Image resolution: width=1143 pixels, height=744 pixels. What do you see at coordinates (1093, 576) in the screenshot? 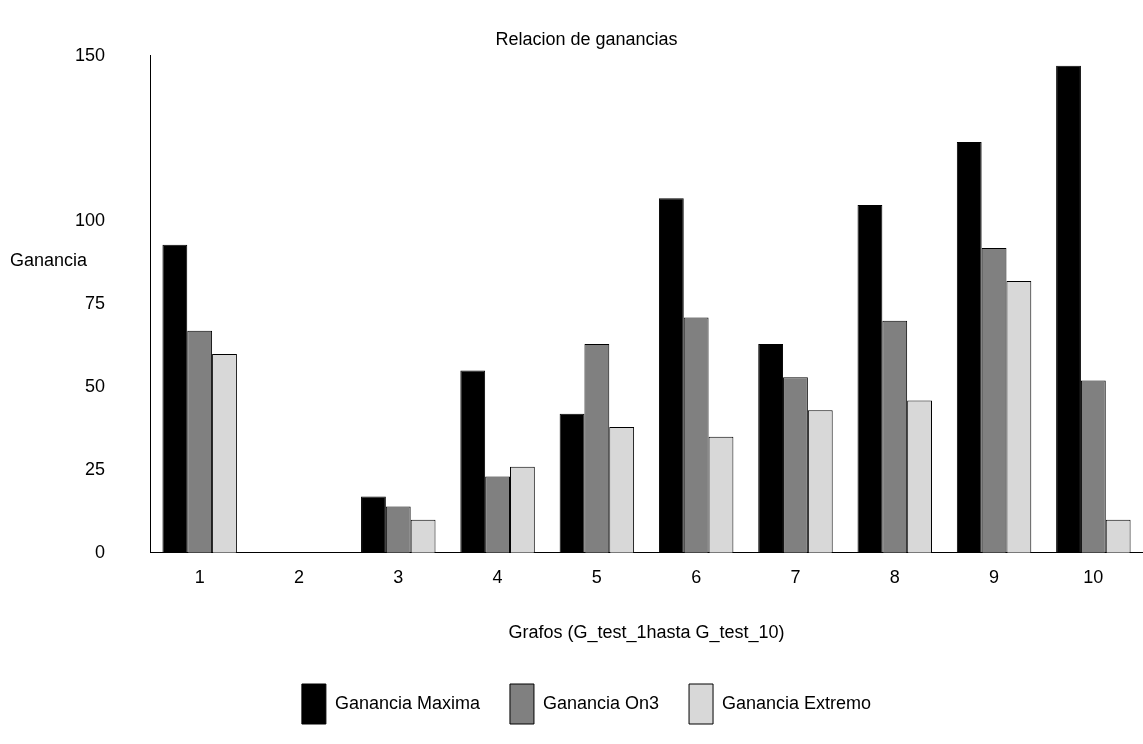
I see `x-tick-label: 10` at bounding box center [1093, 576].